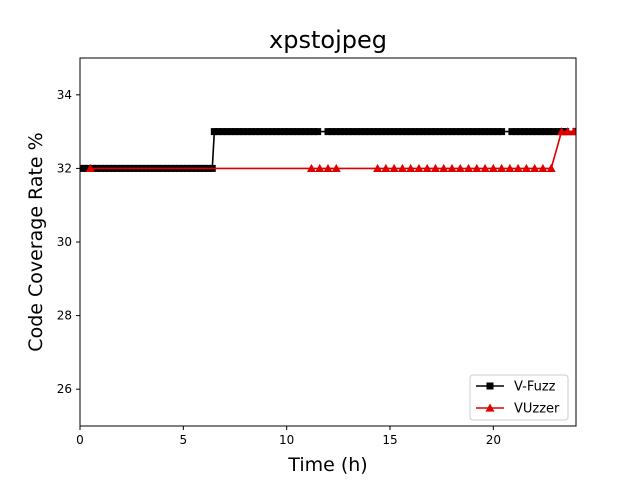  Describe the element at coordinates (36, 241) in the screenshot. I see `y-axis-label: Code Coverage Rate %` at that location.